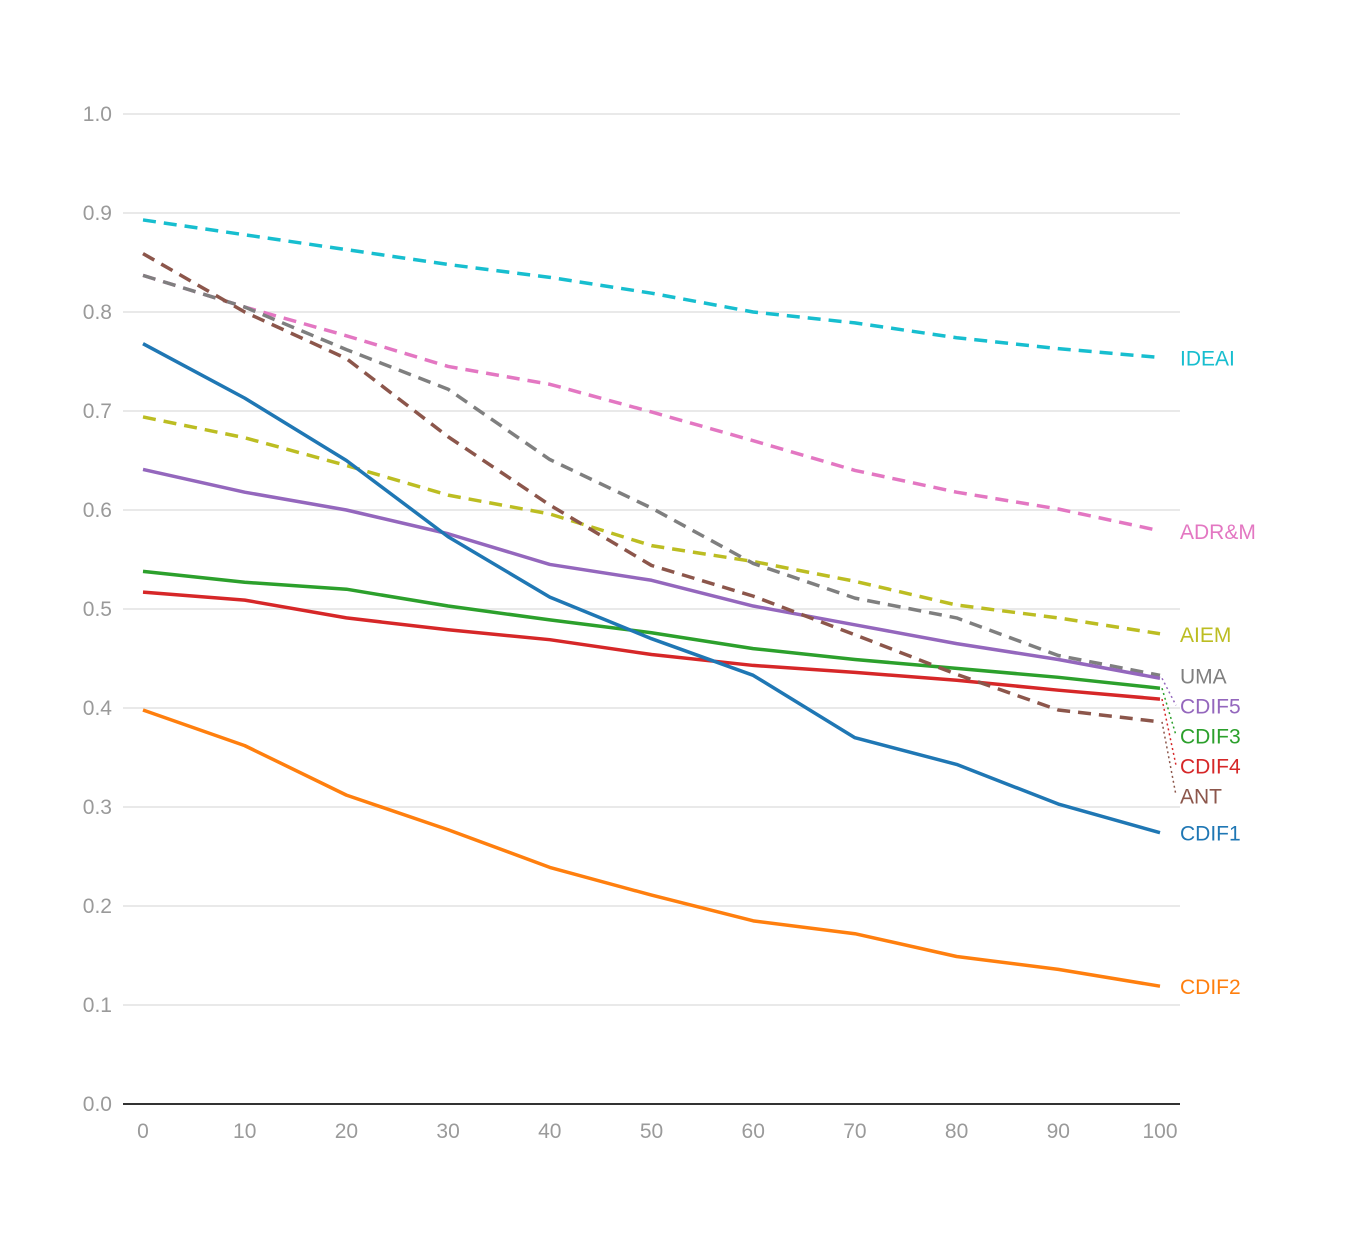 The height and width of the screenshot is (1240, 1360). I want to click on y-tick-label: 0.5, so click(97, 609).